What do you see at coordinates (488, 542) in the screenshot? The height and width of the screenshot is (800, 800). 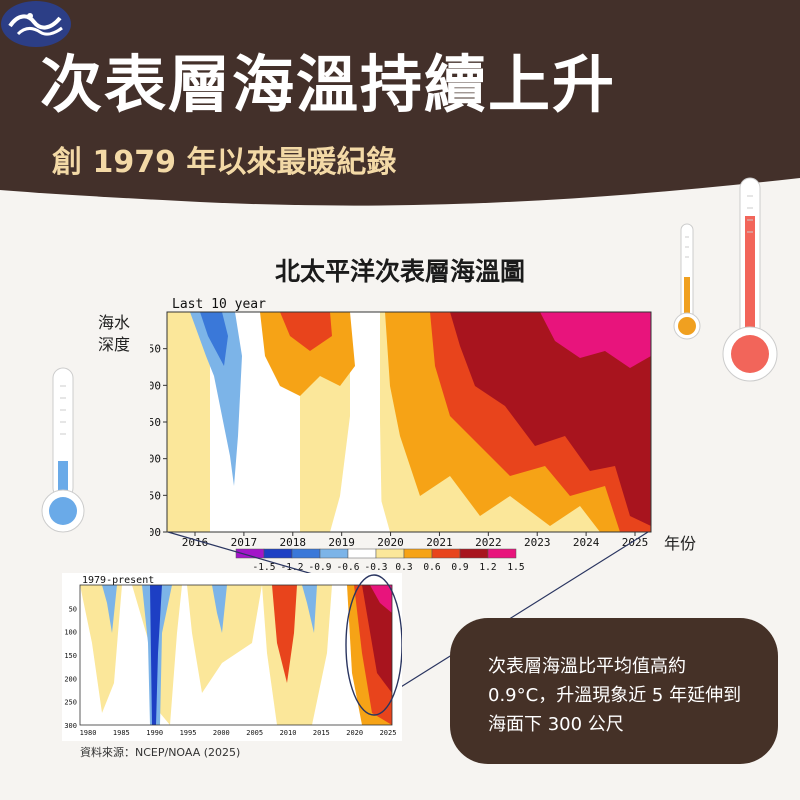 I see `main-x-tick-label: 2022` at bounding box center [488, 542].